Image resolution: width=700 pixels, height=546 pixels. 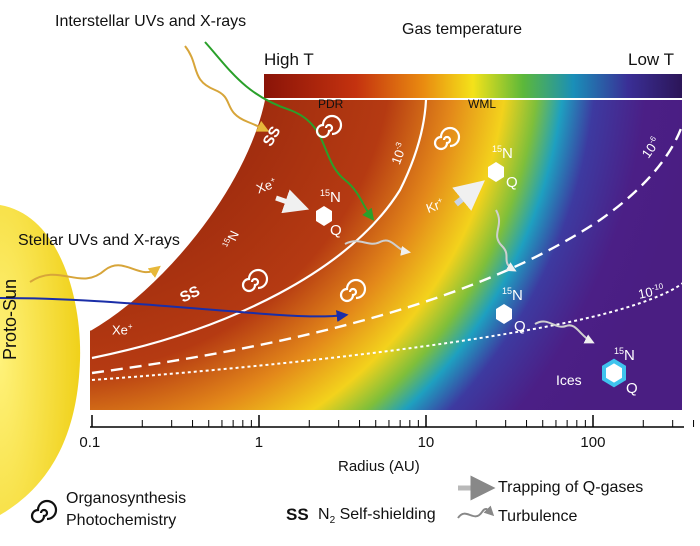 I want to click on disk-inner-edge, so click(x=177, y=215).